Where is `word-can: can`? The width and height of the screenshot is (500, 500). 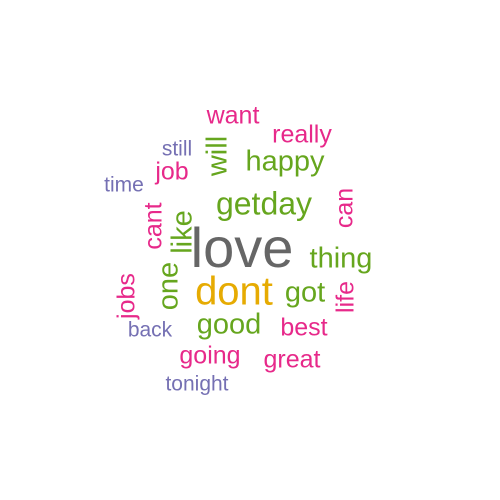 word-can: can is located at coordinates (345, 208).